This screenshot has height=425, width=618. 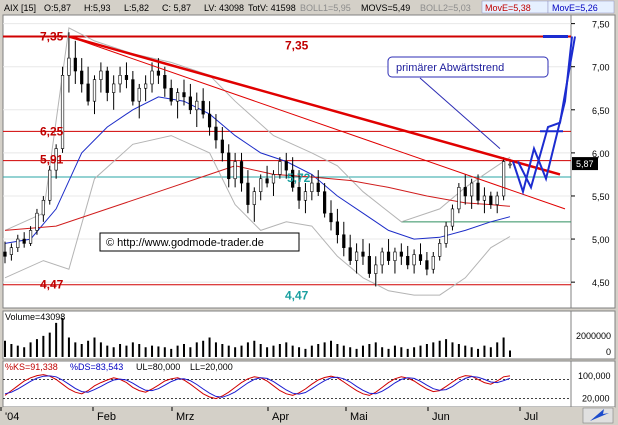 What do you see at coordinates (590, 154) in the screenshot?
I see `price-y-axis: 7,50 7,00 6,50 6,00 5,50 5,00 4,50 5,87` at bounding box center [590, 154].